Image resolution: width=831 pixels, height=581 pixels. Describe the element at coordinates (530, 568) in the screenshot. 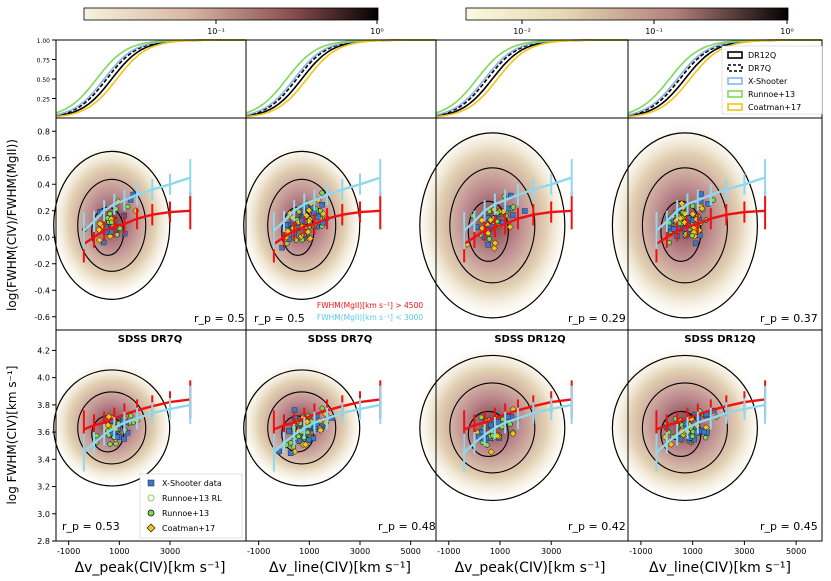

I see `xlabel-3: Δv_peak(CIV)[km s⁻¹]` at that location.